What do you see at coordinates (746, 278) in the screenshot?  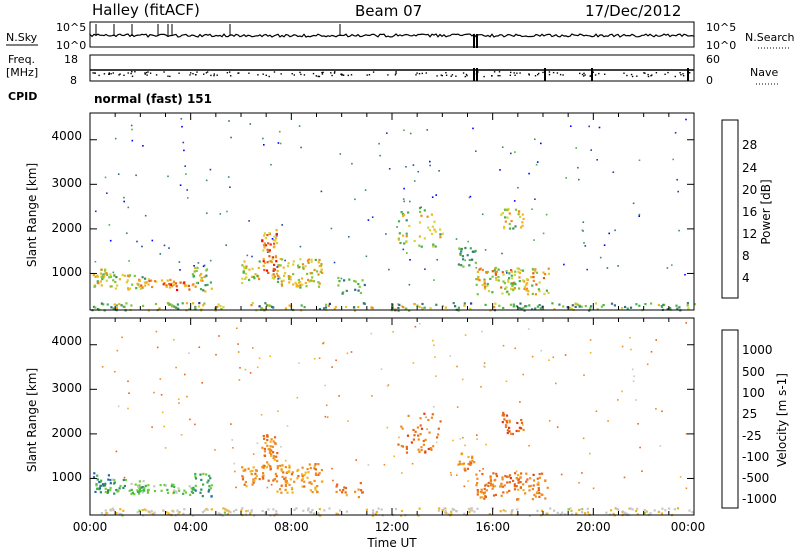 I see `power-cbar-tick-4: 4` at bounding box center [746, 278].